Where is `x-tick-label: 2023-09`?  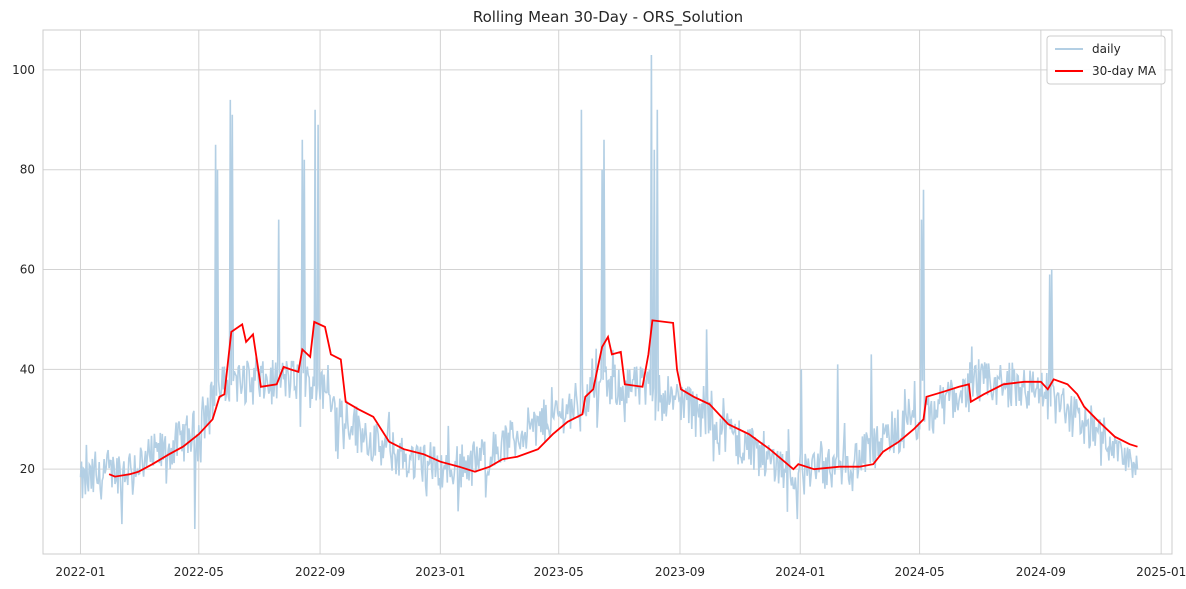 x-tick-label: 2023-09 is located at coordinates (680, 572).